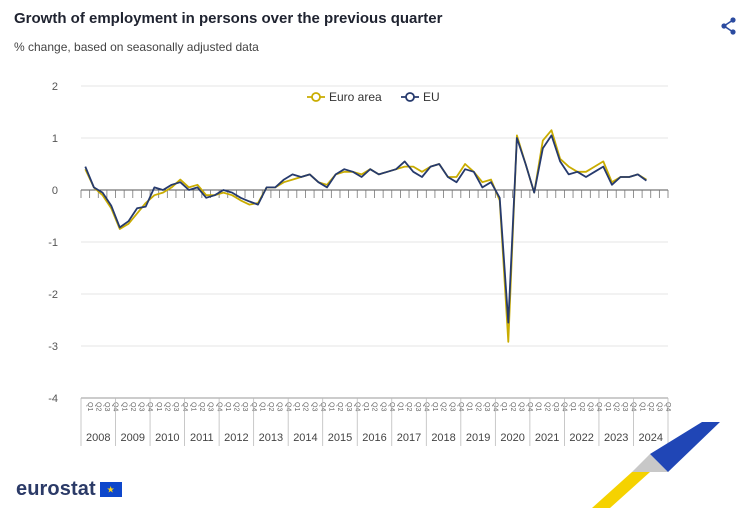 This screenshot has width=740, height=513. What do you see at coordinates (53, 399) in the screenshot?
I see `y-tick-label: -4` at bounding box center [53, 399].